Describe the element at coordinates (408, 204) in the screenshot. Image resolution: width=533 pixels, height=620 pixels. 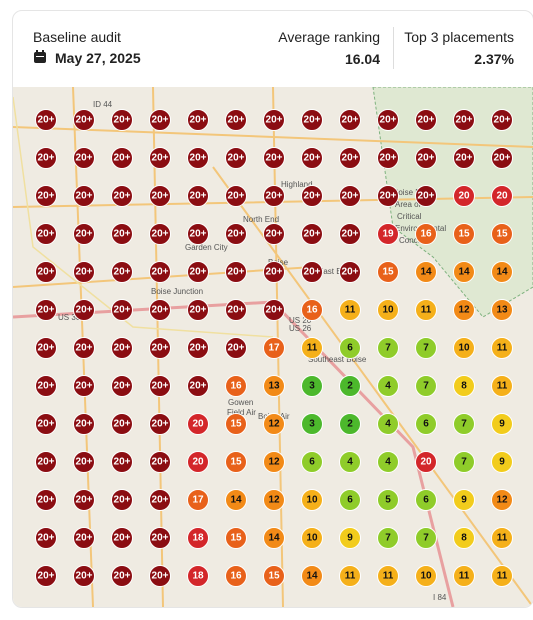
I see `map-label: Area of` at that location.